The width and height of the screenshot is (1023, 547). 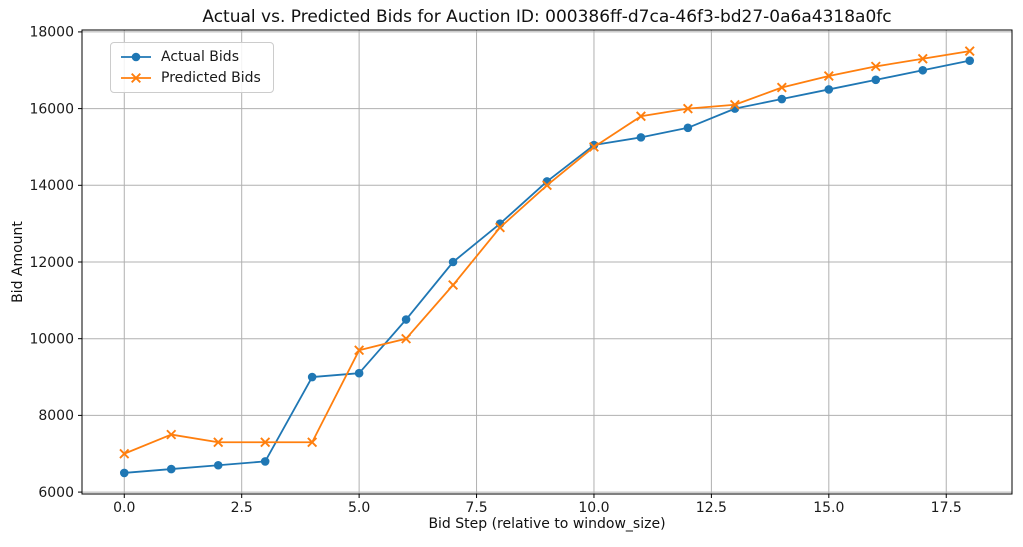 What do you see at coordinates (828, 508) in the screenshot?
I see `svg-text: 15.0` at bounding box center [828, 508].